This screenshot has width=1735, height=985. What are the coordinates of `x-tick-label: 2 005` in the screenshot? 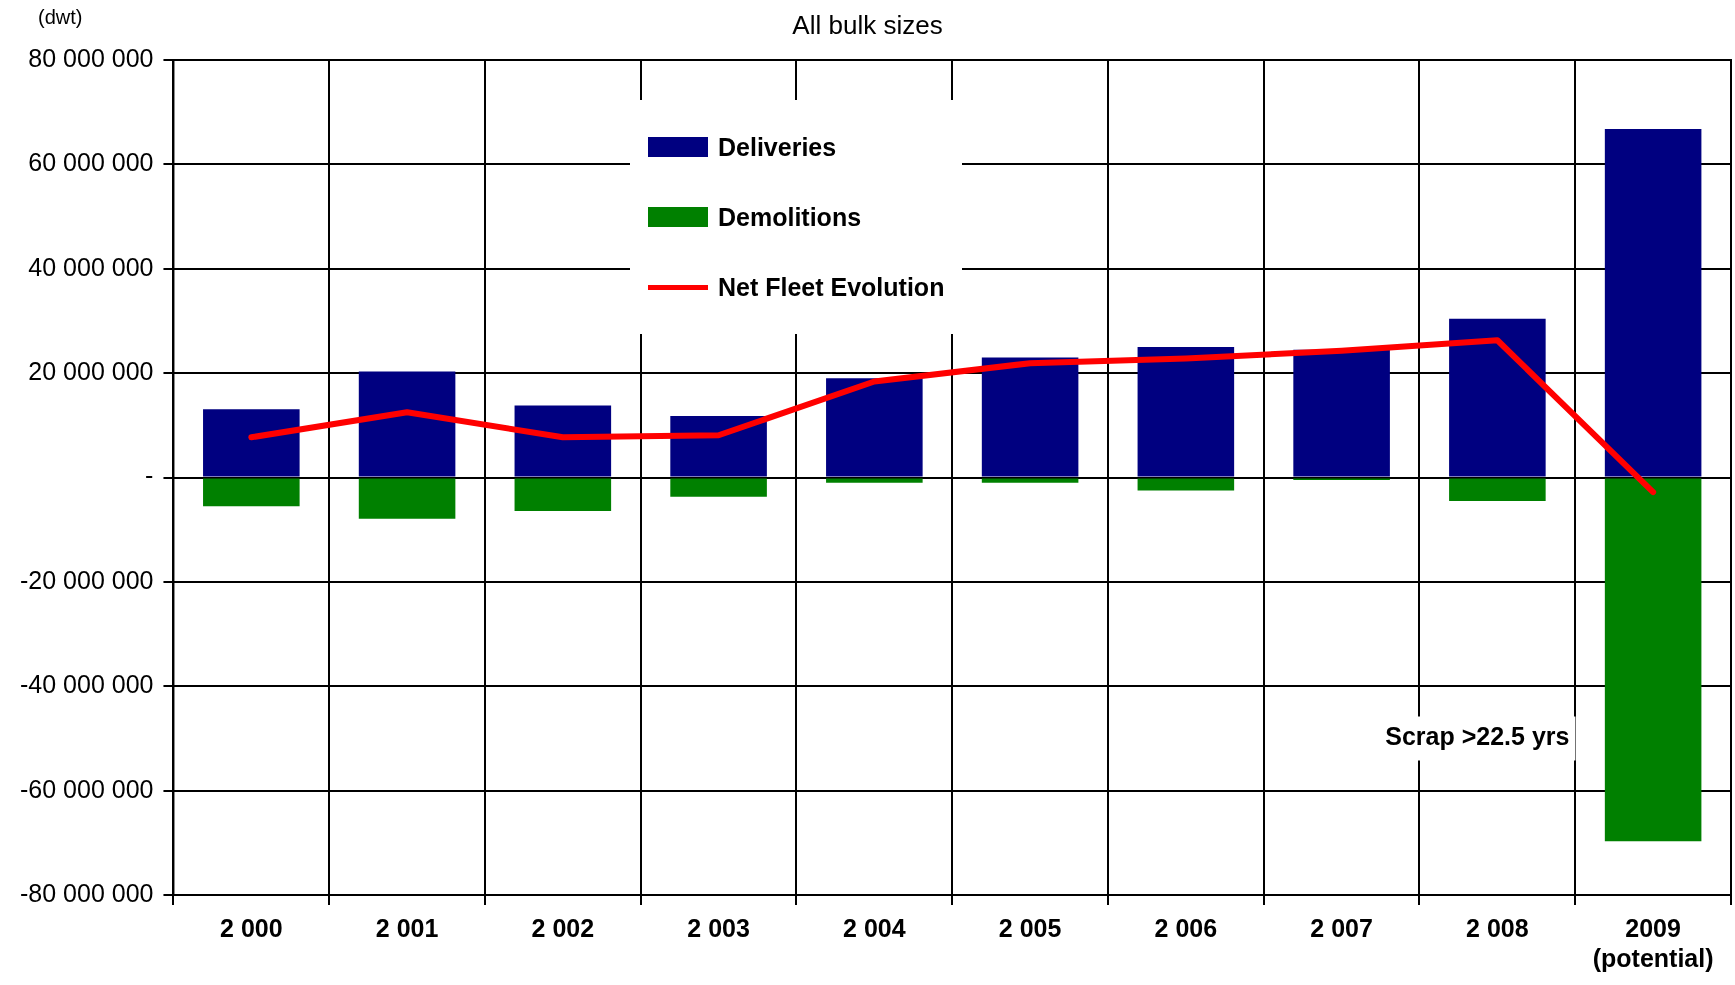 It's located at (1030, 927).